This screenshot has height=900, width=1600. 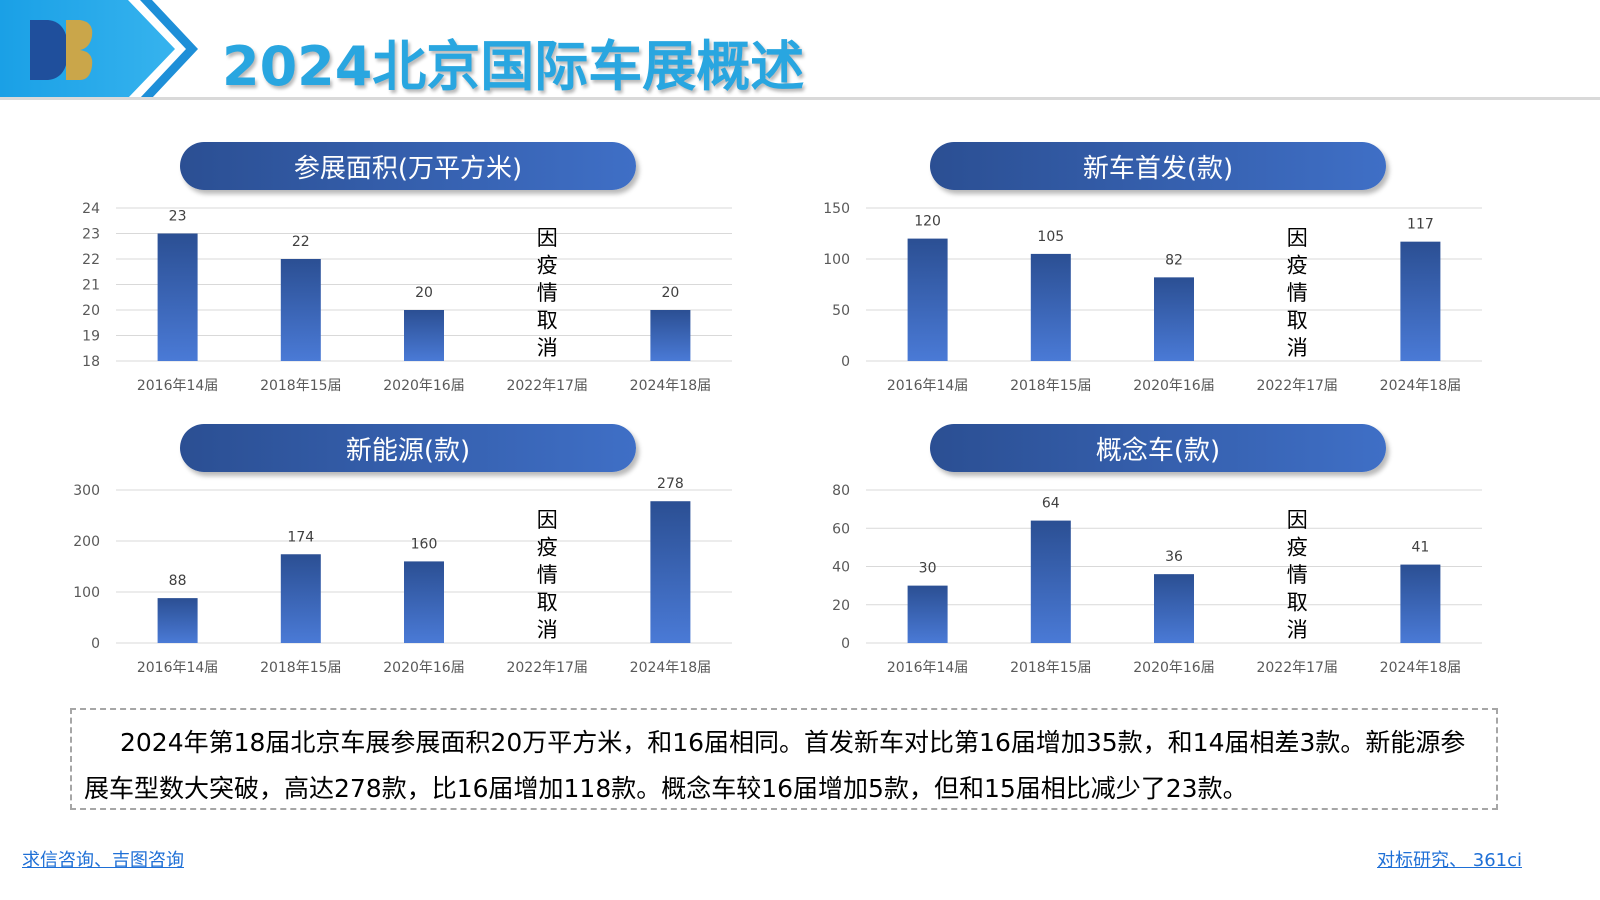 What do you see at coordinates (178, 581) in the screenshot?
I see `data-label: 88` at bounding box center [178, 581].